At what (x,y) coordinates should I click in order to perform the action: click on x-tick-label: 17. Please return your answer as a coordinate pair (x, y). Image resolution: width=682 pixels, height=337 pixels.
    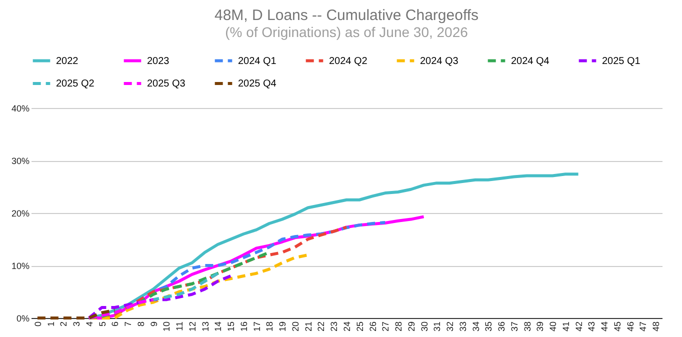
    Looking at the image, I should click on (257, 327).